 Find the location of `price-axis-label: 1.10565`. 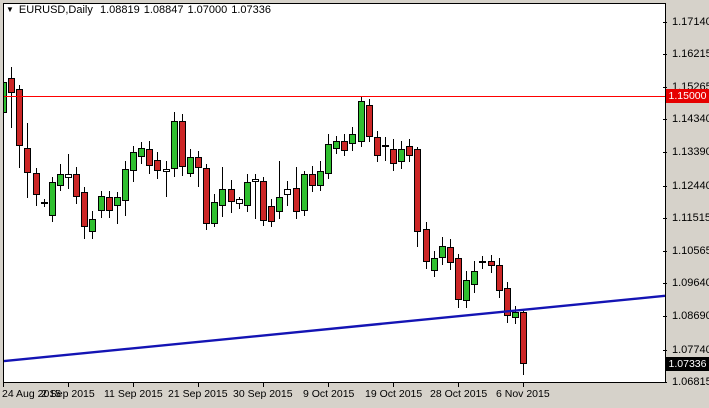

price-axis-label: 1.10565 is located at coordinates (690, 251).